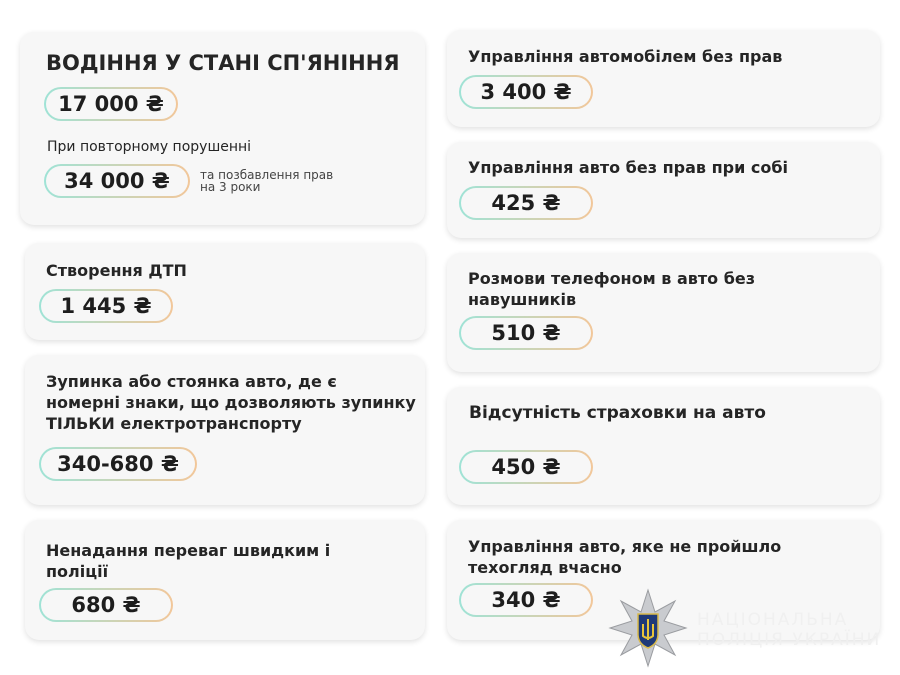 This screenshot has width=900, height=675. What do you see at coordinates (118, 464) in the screenshot?
I see `fine-pill: 340-680 ₴` at bounding box center [118, 464].